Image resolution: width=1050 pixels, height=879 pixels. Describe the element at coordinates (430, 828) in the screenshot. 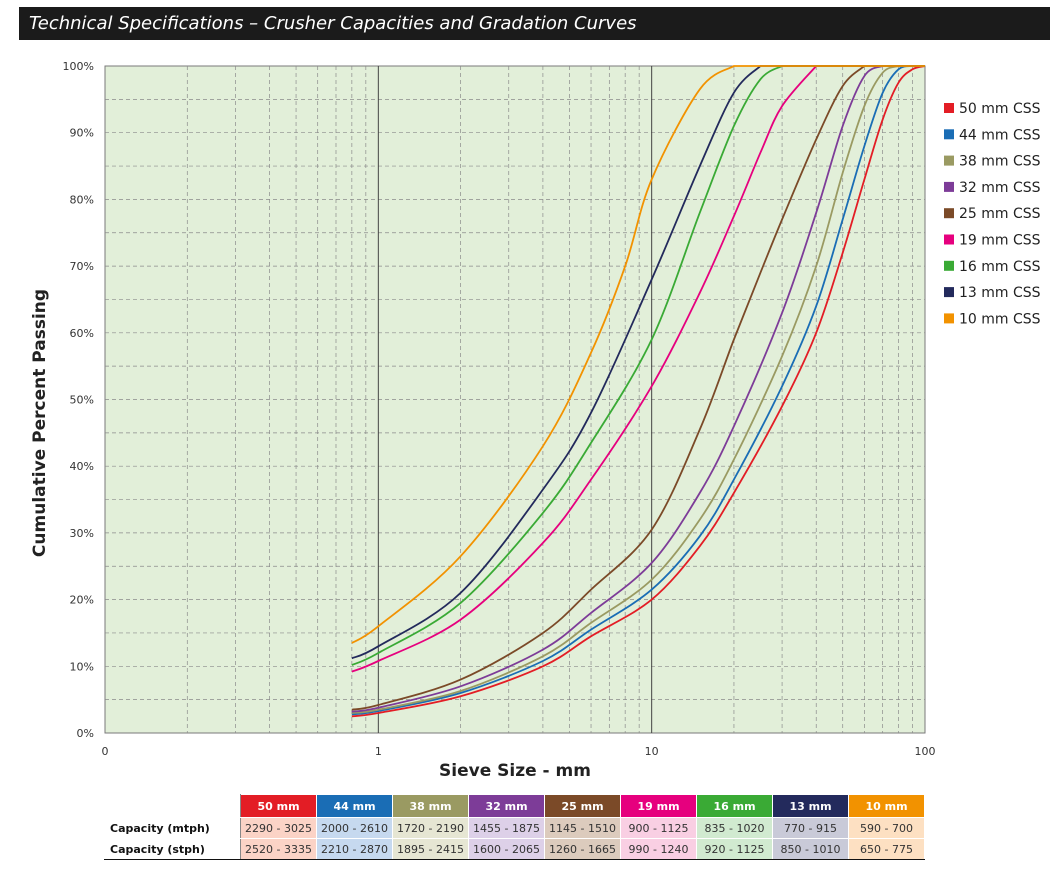

I see `capacity-cell: 1720 - 2190` at that location.